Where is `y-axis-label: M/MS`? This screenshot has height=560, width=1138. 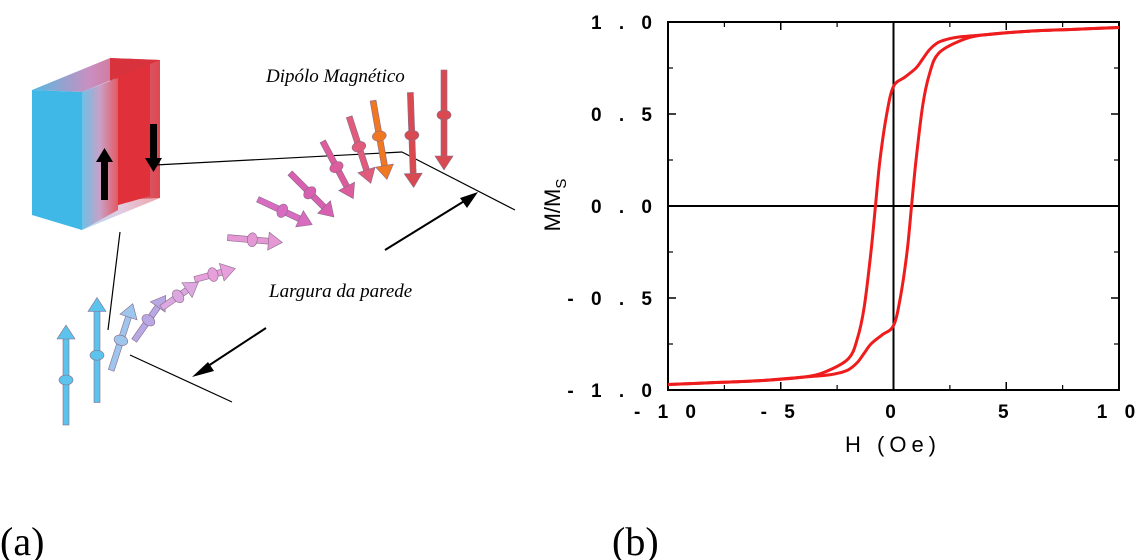 y-axis-label: M/MS is located at coordinates (555, 205).